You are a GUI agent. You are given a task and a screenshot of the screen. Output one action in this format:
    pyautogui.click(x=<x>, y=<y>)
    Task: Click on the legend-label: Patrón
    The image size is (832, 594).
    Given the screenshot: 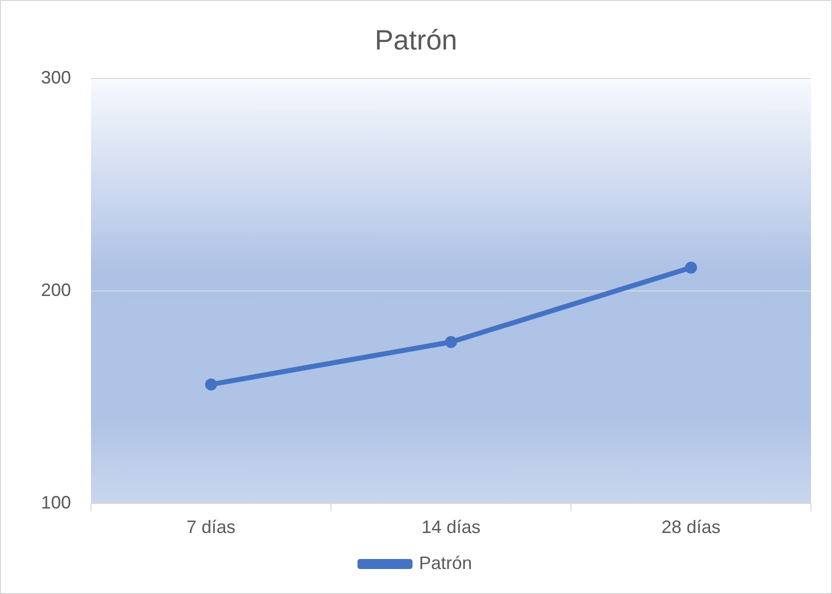 What is the action you would take?
    pyautogui.click(x=445, y=562)
    